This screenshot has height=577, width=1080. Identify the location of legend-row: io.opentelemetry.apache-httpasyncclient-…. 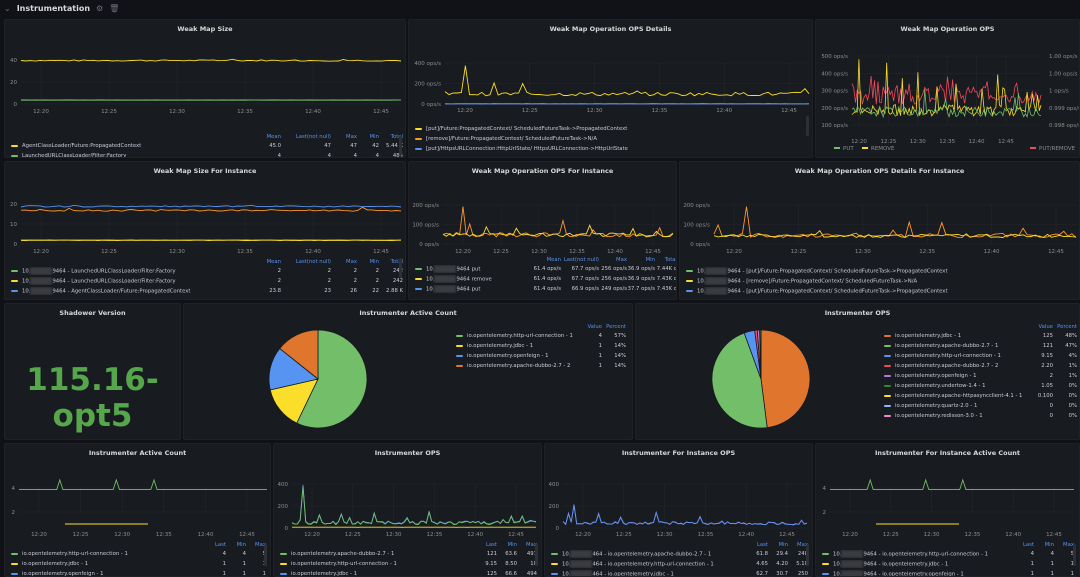
(980, 396).